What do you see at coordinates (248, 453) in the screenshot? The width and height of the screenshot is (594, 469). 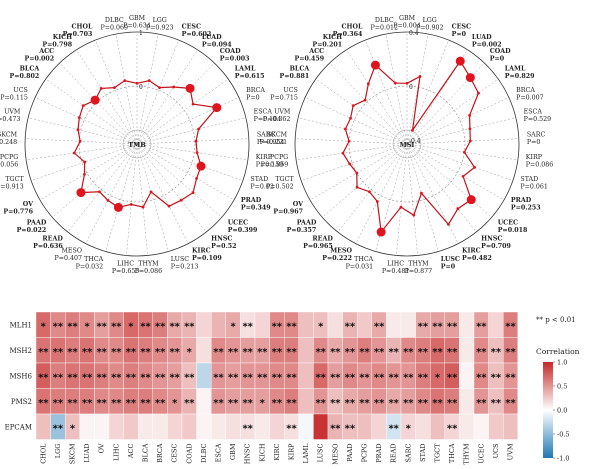 I see `heatmap-column-label: HNSC` at bounding box center [248, 453].